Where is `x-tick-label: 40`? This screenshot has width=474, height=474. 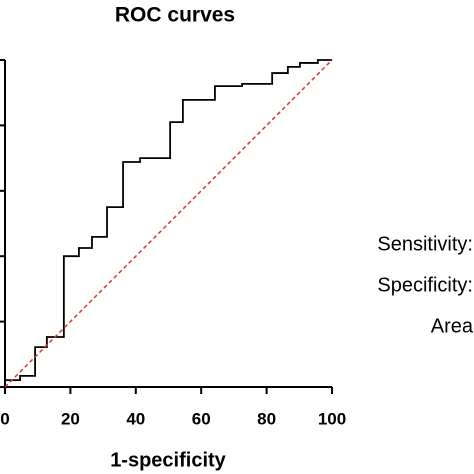 x-tick-label: 40 is located at coordinates (135, 418).